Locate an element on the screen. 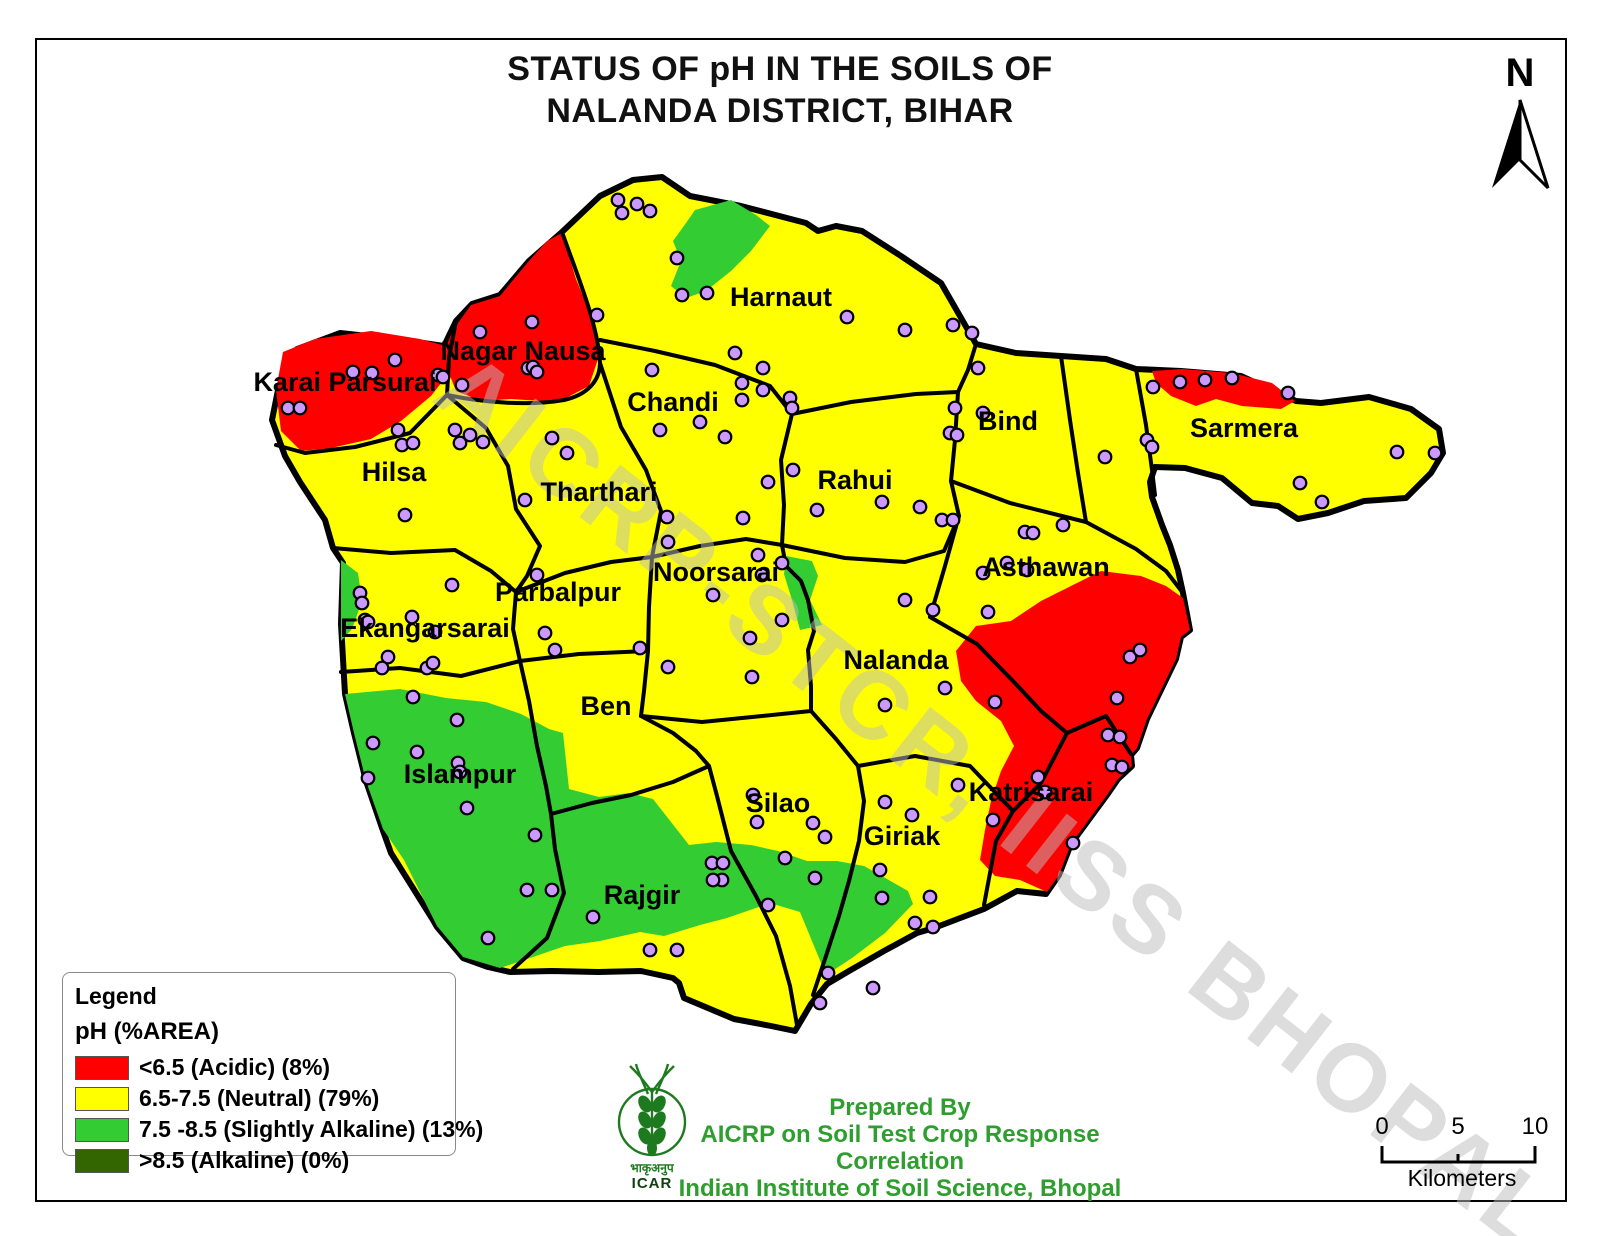 The height and width of the screenshot is (1236, 1600). legend-item: 7.5 -8.5 (Slightly Alkaline) (13%) is located at coordinates (279, 1129).